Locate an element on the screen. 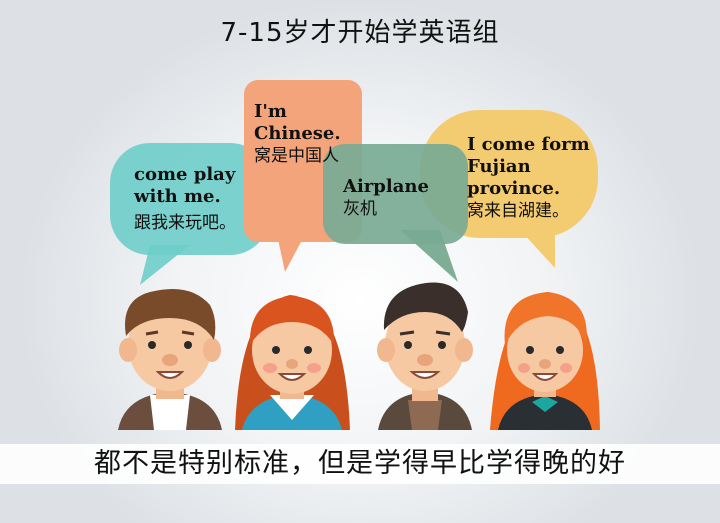 The width and height of the screenshot is (720, 523). bubble-text-1: come play with me. 跟我来玩吧。 is located at coordinates (199, 199).